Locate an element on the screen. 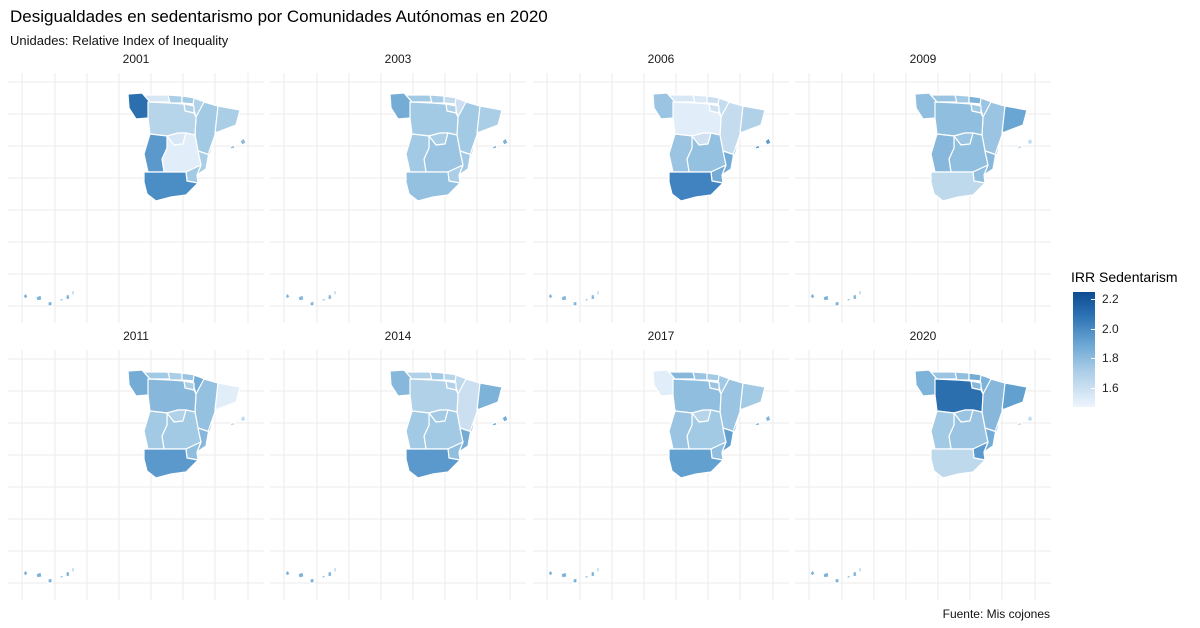 Image resolution: width=1200 pixels, height=628 pixels. map-panel-2009: 2009 is located at coordinates (923, 187).